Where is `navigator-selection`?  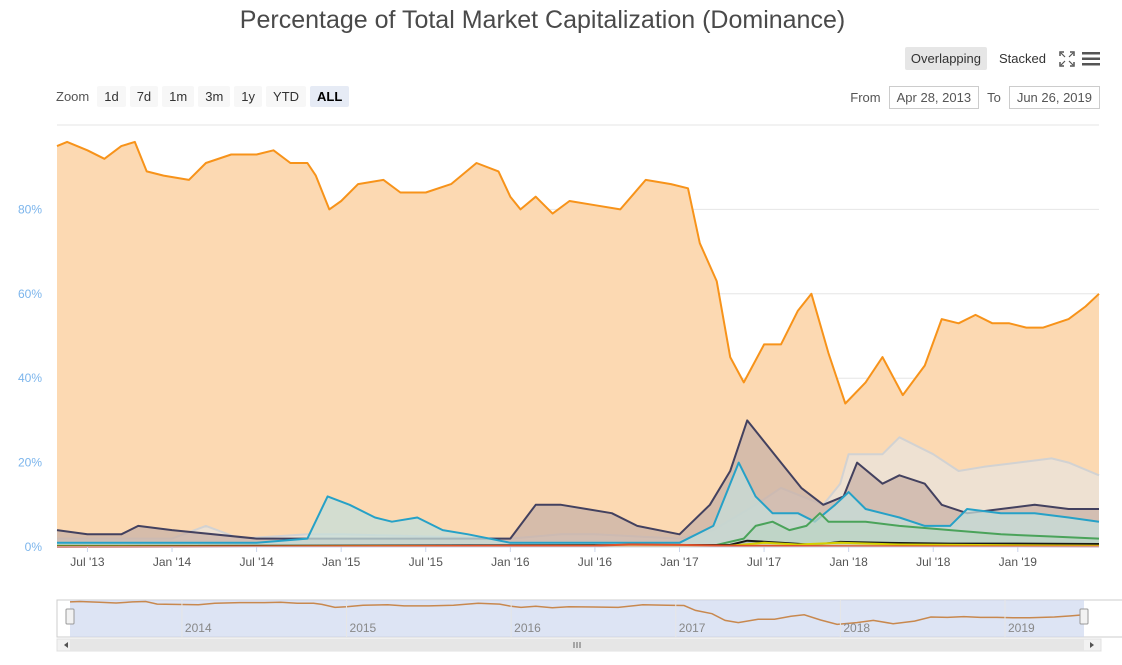 navigator-selection is located at coordinates (577, 618).